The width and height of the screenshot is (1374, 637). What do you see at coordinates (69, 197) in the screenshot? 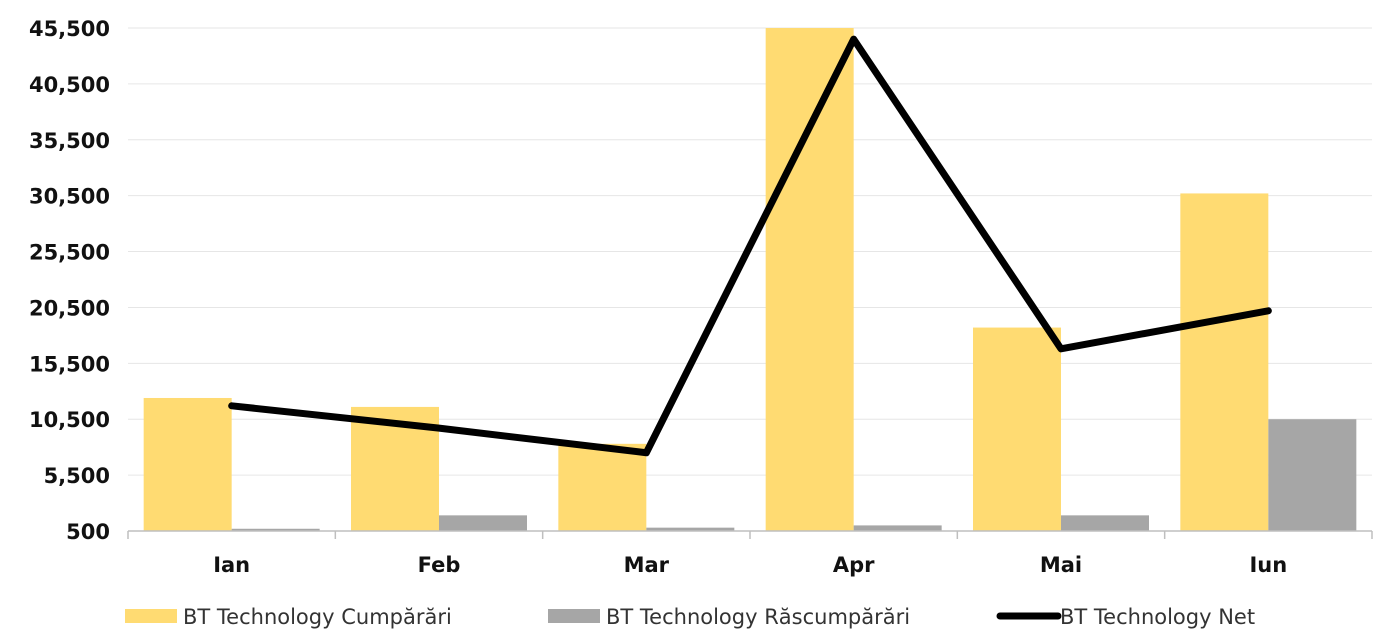
I see `y-tick-label: 30,500` at bounding box center [69, 197].